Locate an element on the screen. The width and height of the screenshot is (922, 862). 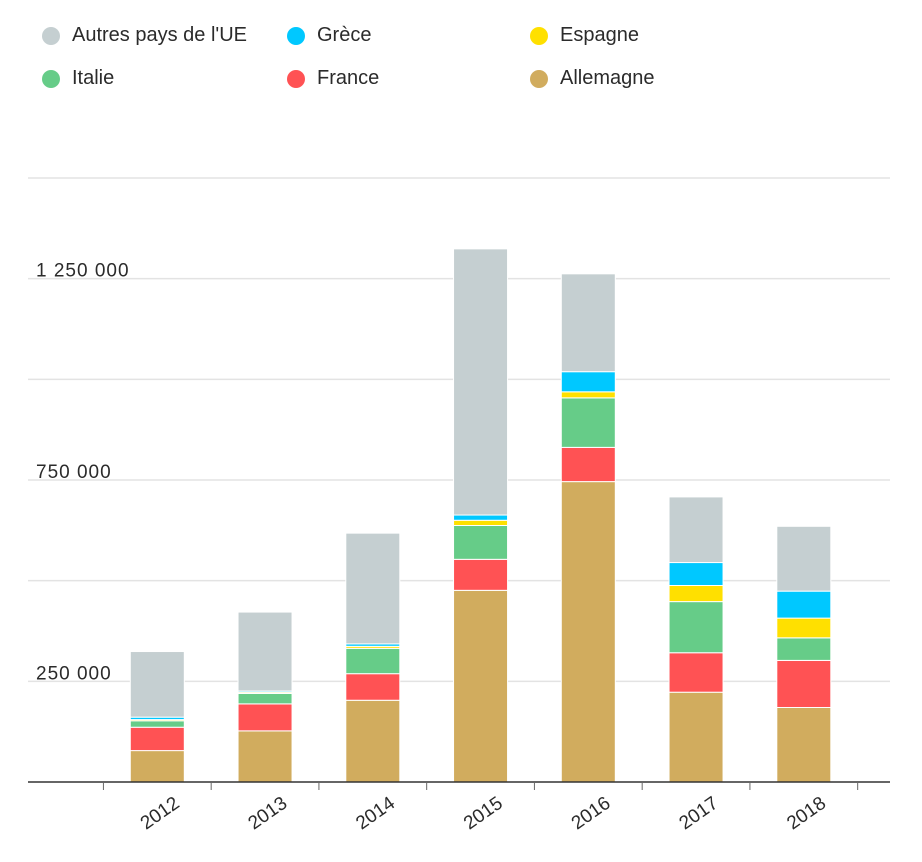
bar-segment-allemagne-2015 is located at coordinates (481, 686).